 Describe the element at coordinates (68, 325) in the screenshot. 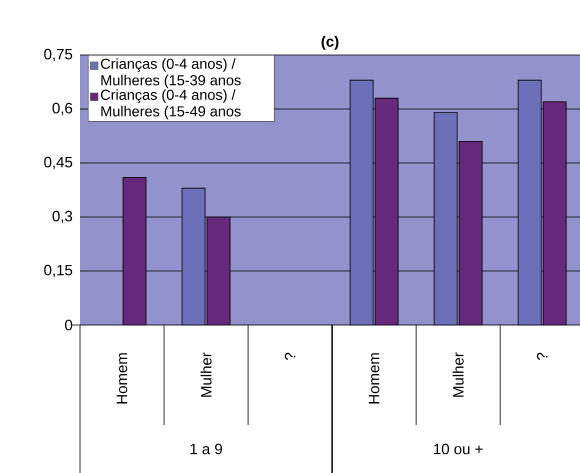

I see `y-tick-label: 0` at that location.